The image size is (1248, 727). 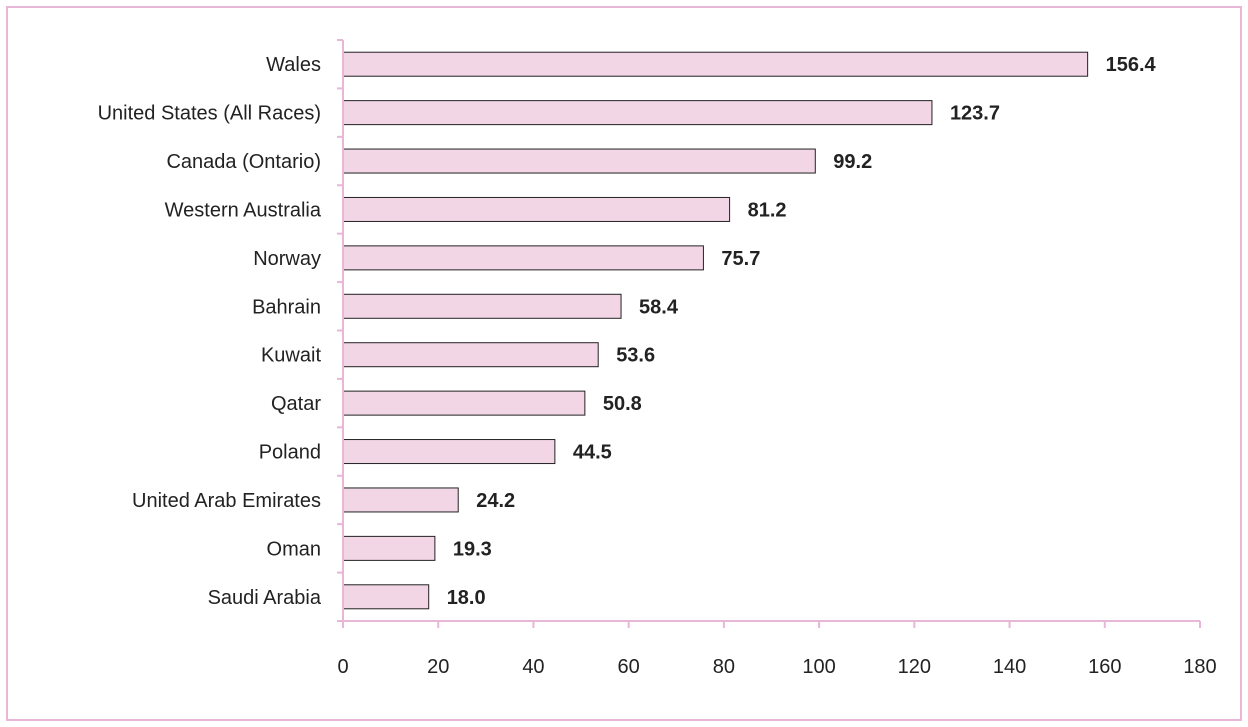 What do you see at coordinates (286, 307) in the screenshot?
I see `category-label: Bahrain` at bounding box center [286, 307].